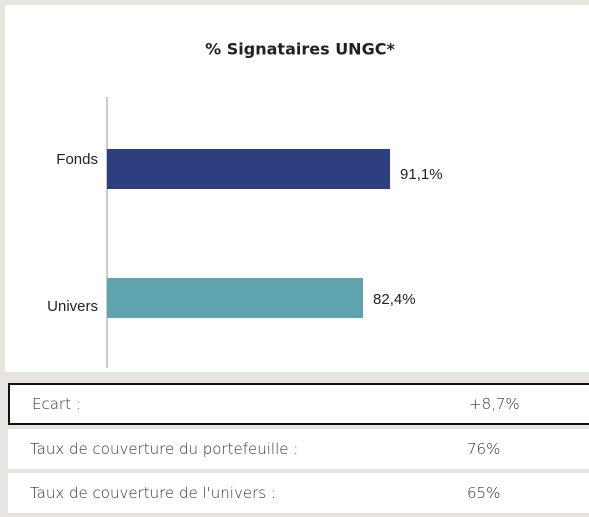 The height and width of the screenshot is (517, 589). I want to click on category-label: Fonds, so click(77, 159).